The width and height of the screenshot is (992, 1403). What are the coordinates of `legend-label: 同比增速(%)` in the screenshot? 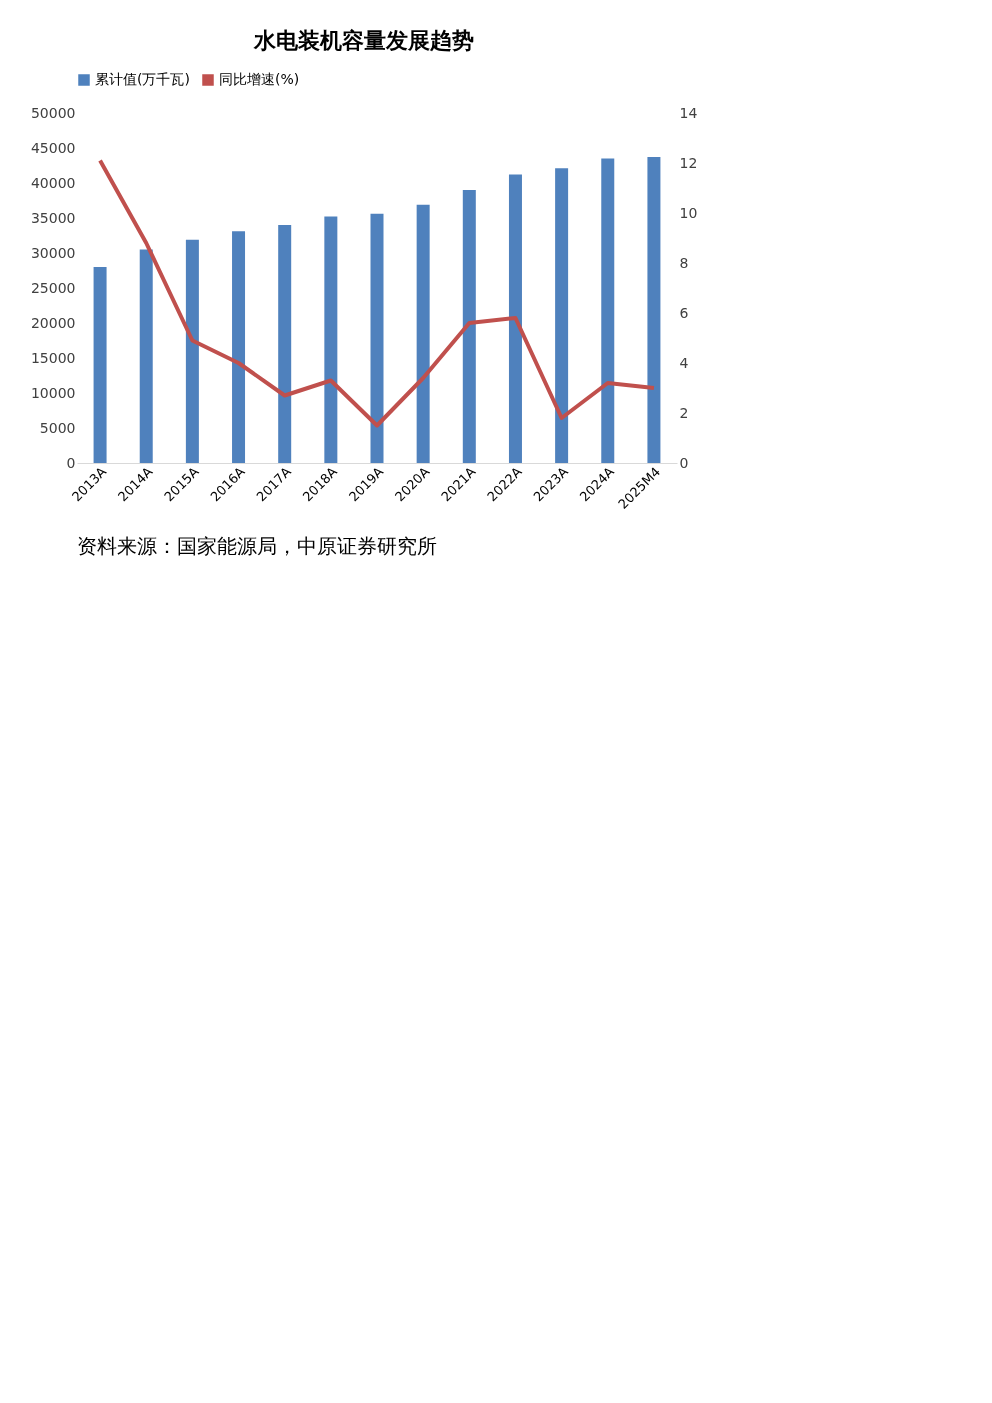 It's located at (259, 79).